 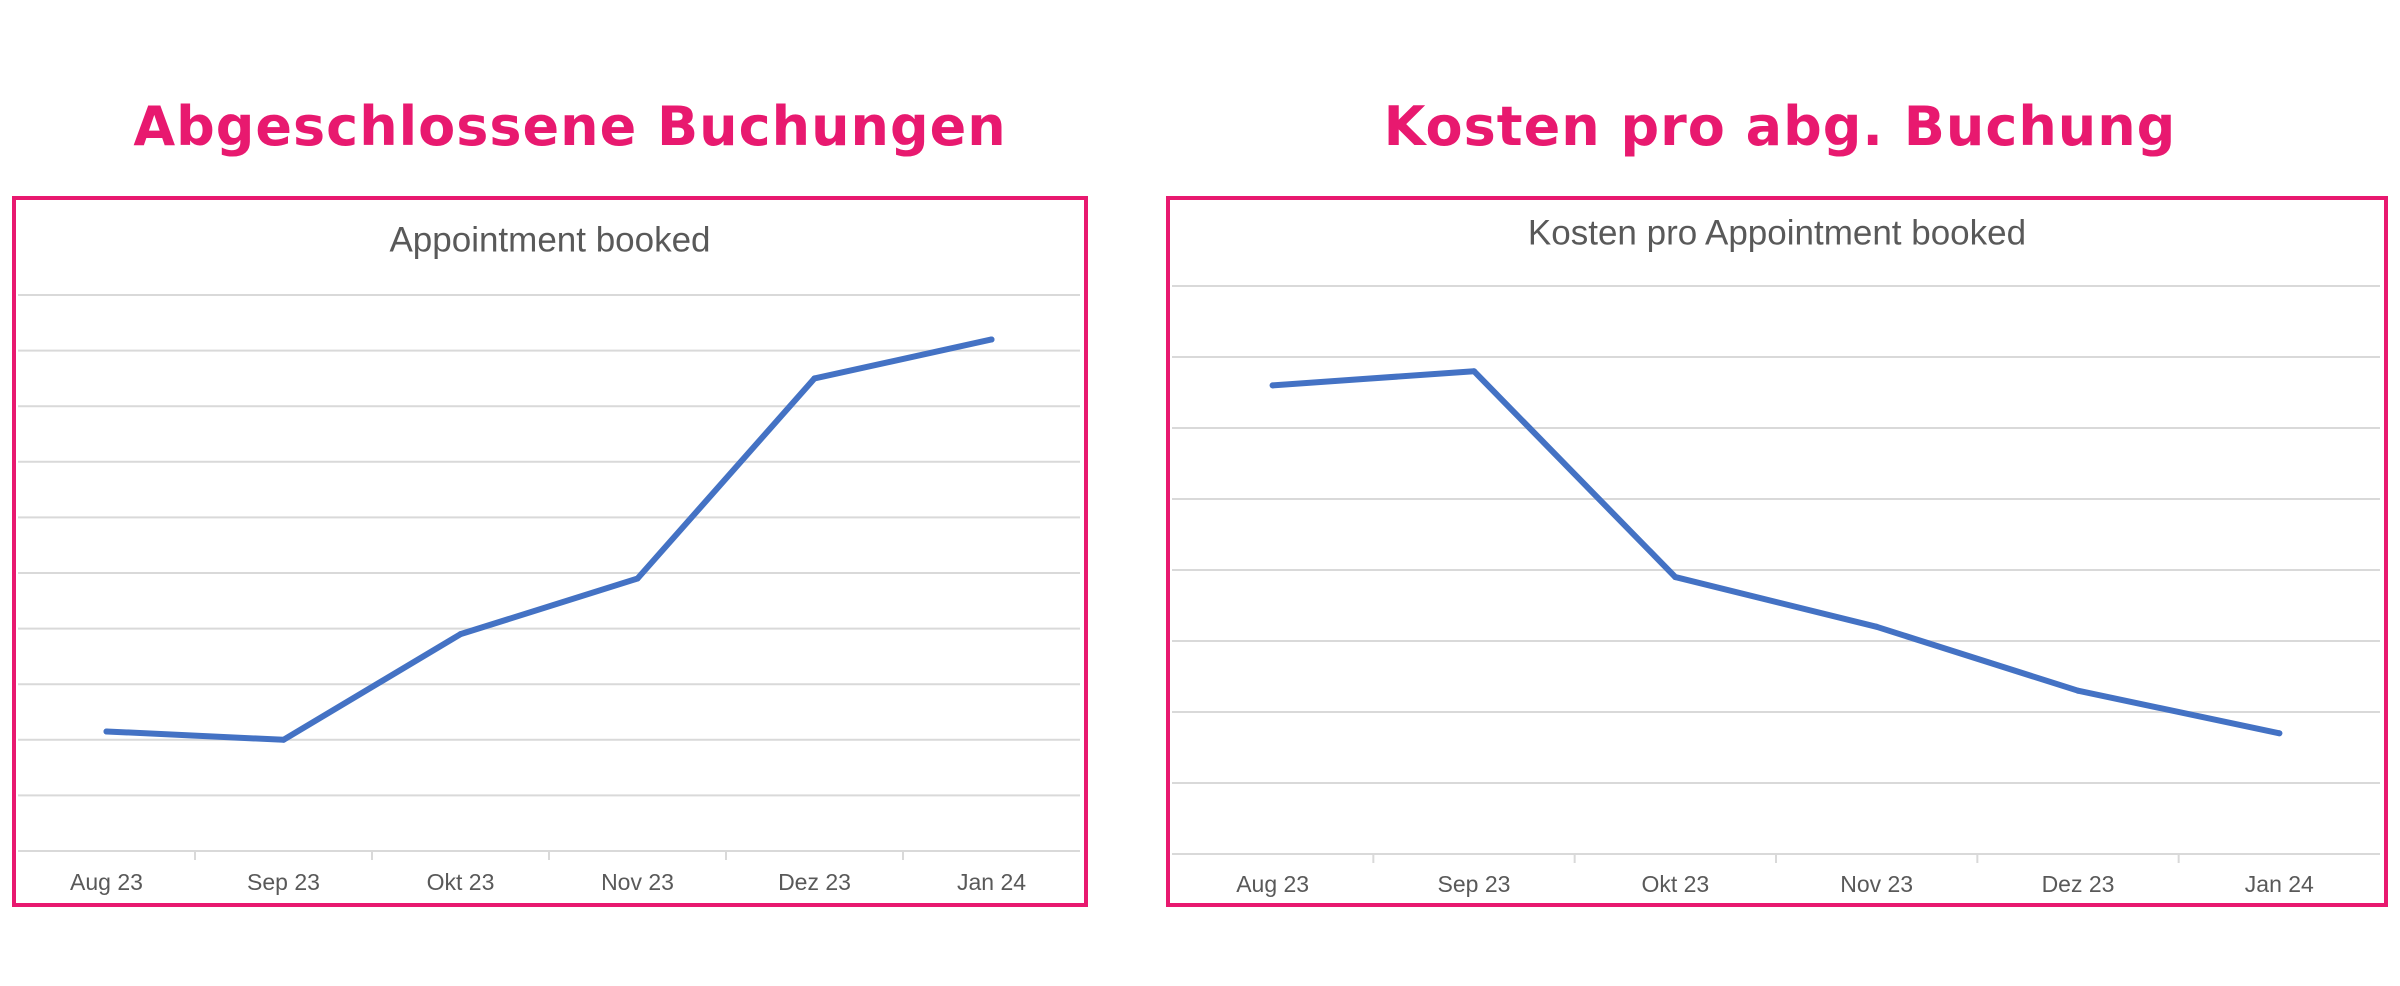 What do you see at coordinates (570, 126) in the screenshot?
I see `heading-completed-bookings: Abgeschlossene Buchungen` at bounding box center [570, 126].